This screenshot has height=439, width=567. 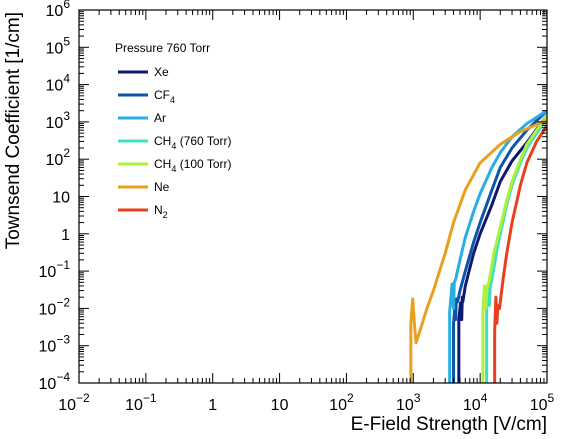 What do you see at coordinates (161, 72) in the screenshot?
I see `legend-entry-label: Xe` at bounding box center [161, 72].